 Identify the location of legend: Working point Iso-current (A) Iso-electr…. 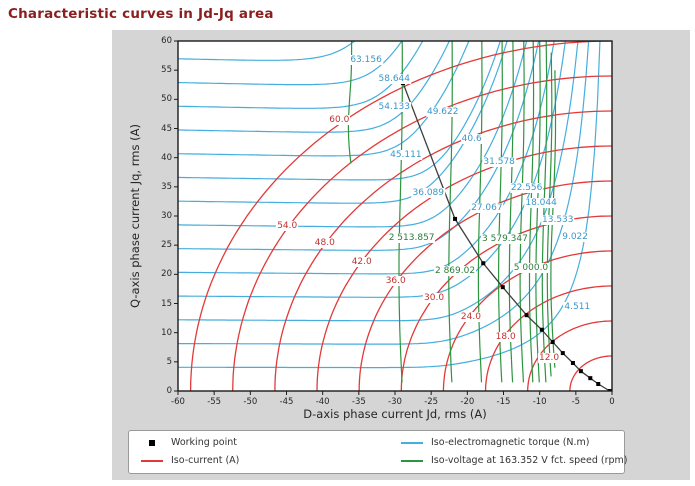
(377, 452).